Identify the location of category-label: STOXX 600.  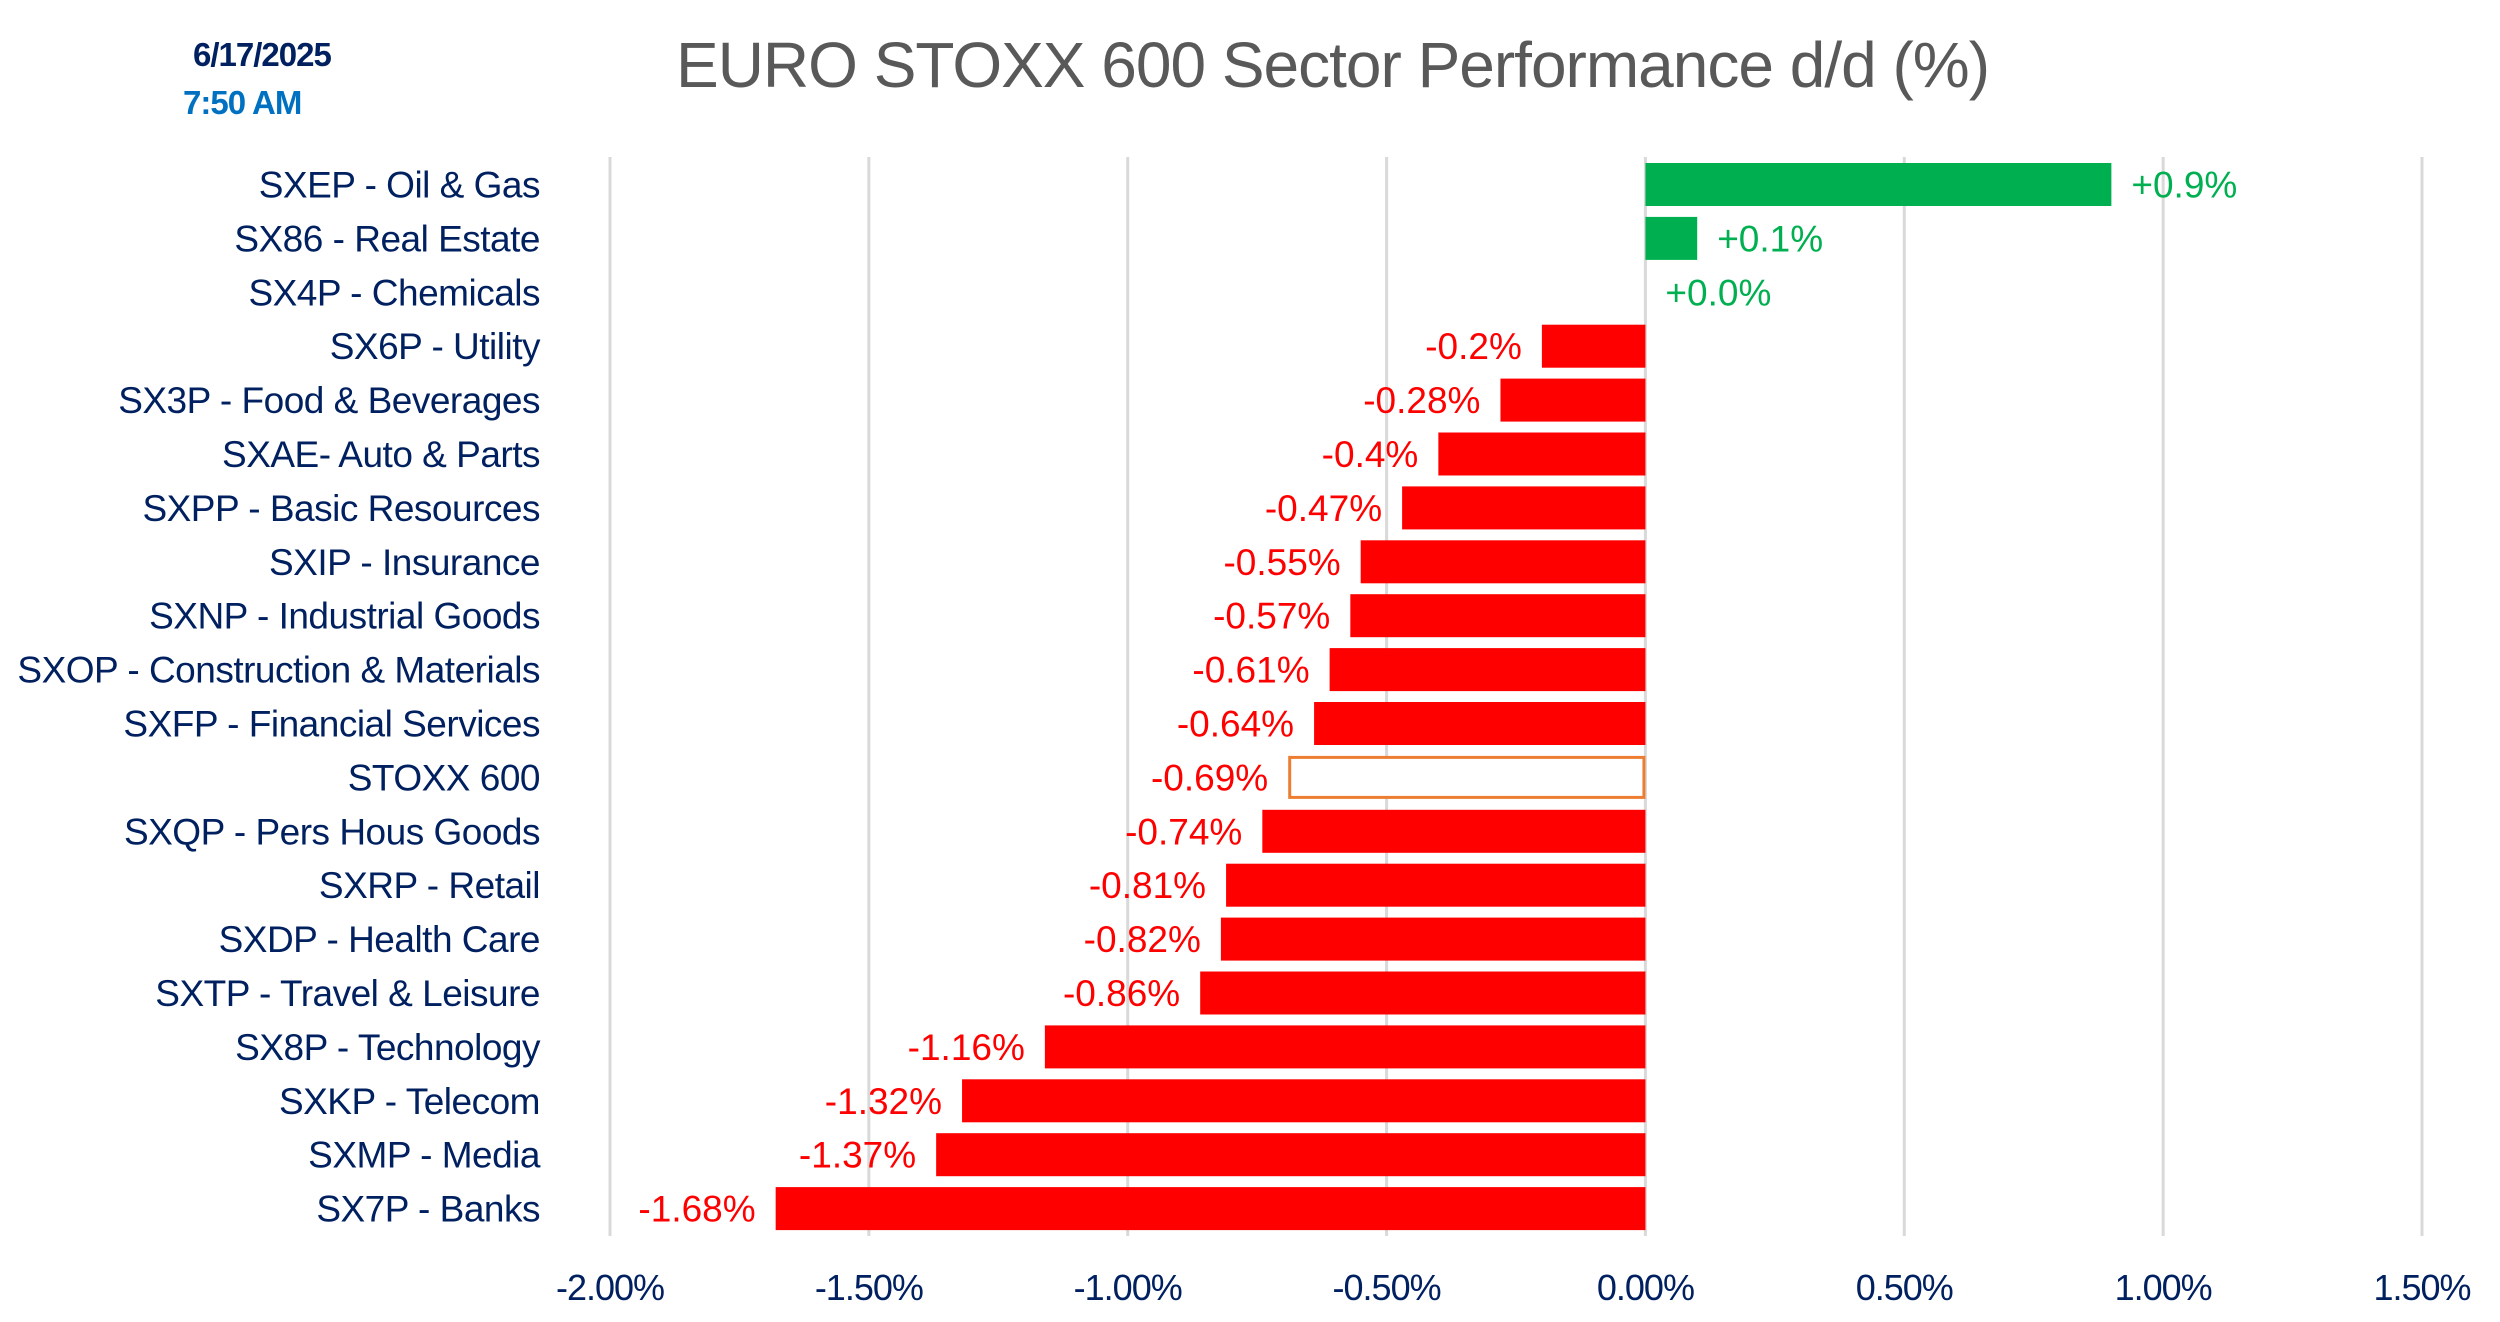
(444, 777).